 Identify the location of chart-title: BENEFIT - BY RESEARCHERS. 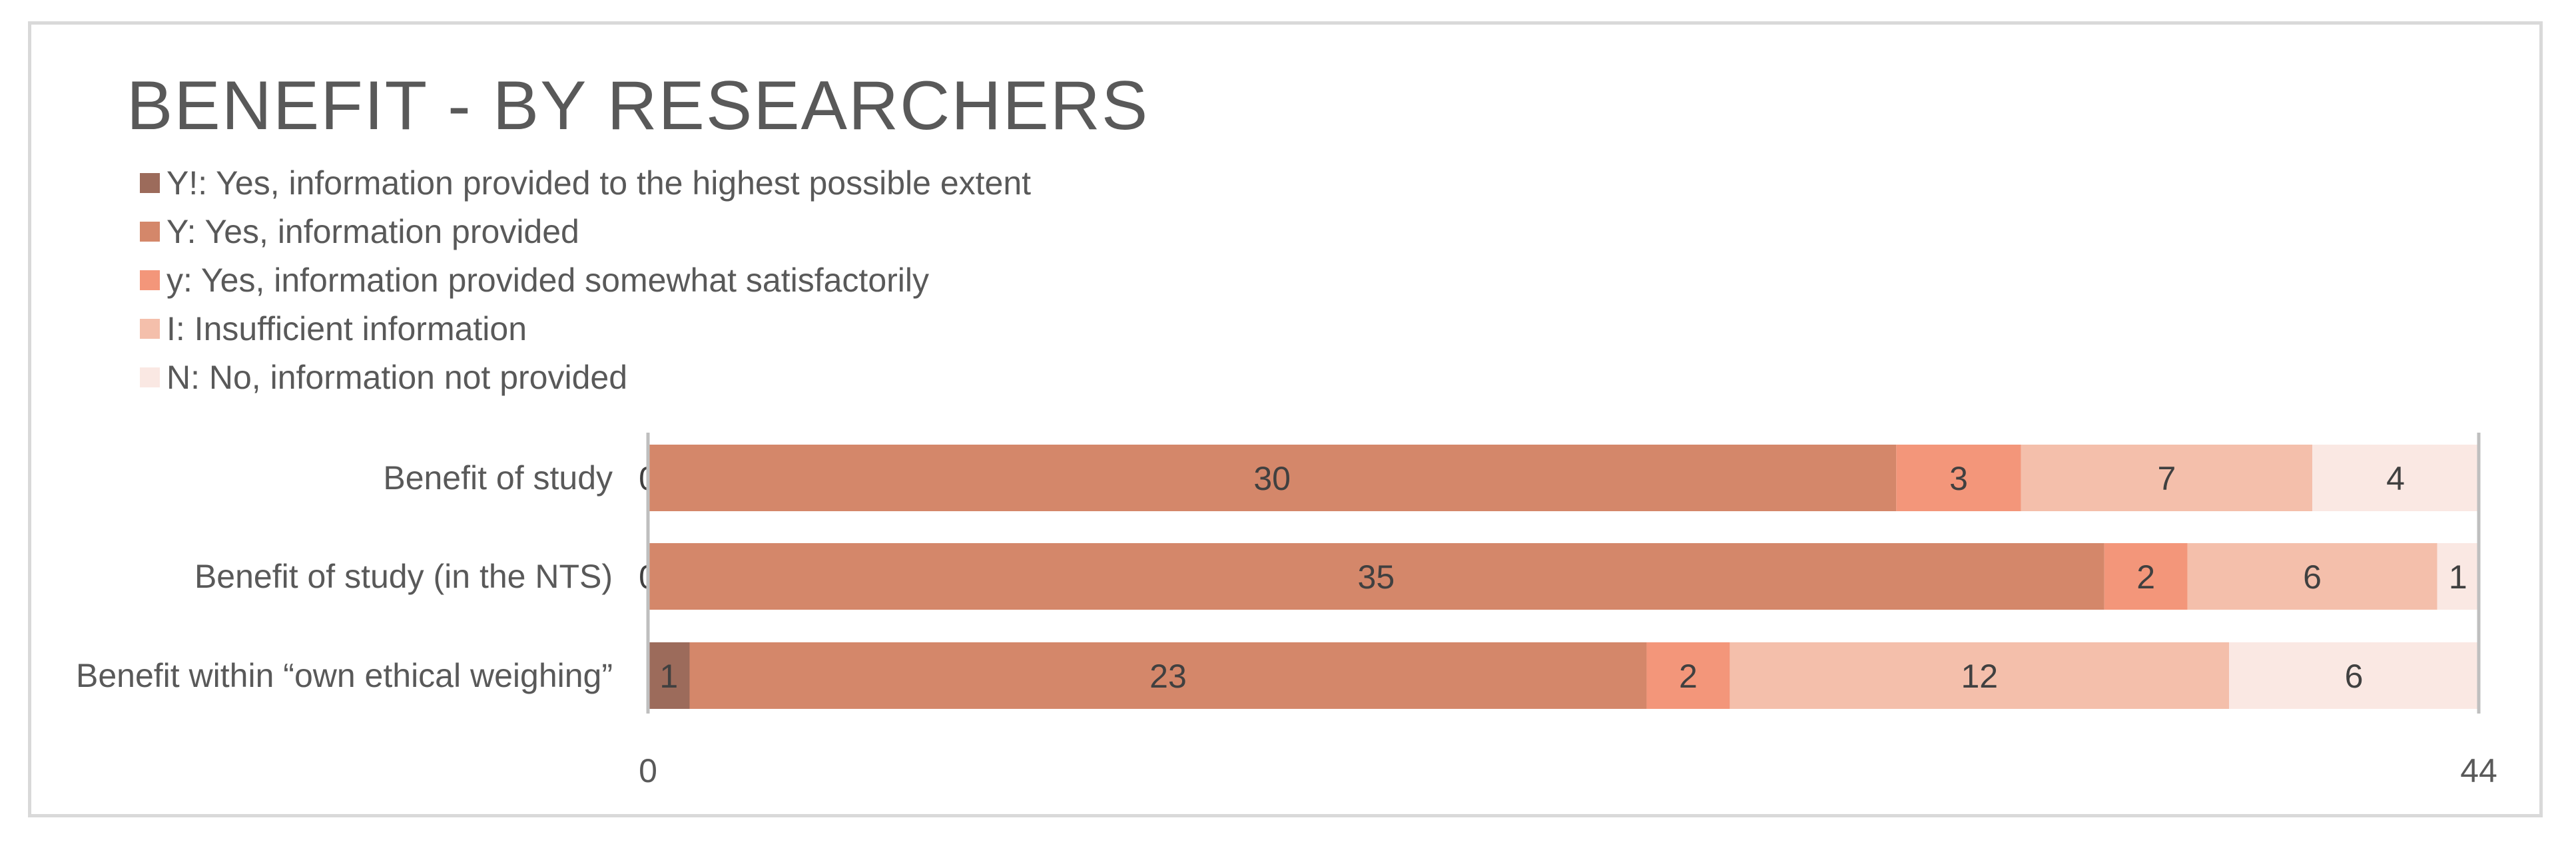
(638, 105).